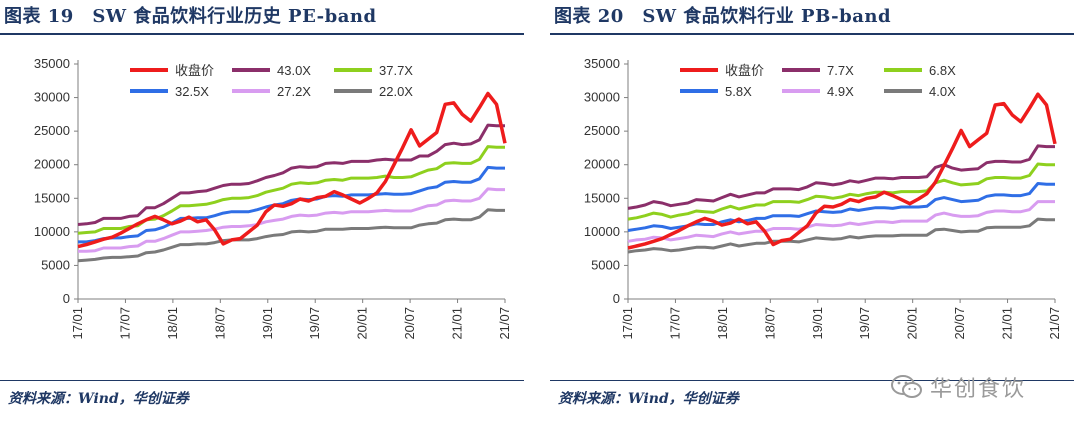 The height and width of the screenshot is (431, 1080). What do you see at coordinates (942, 91) in the screenshot?
I see `legend-label: 4.0X` at bounding box center [942, 91].